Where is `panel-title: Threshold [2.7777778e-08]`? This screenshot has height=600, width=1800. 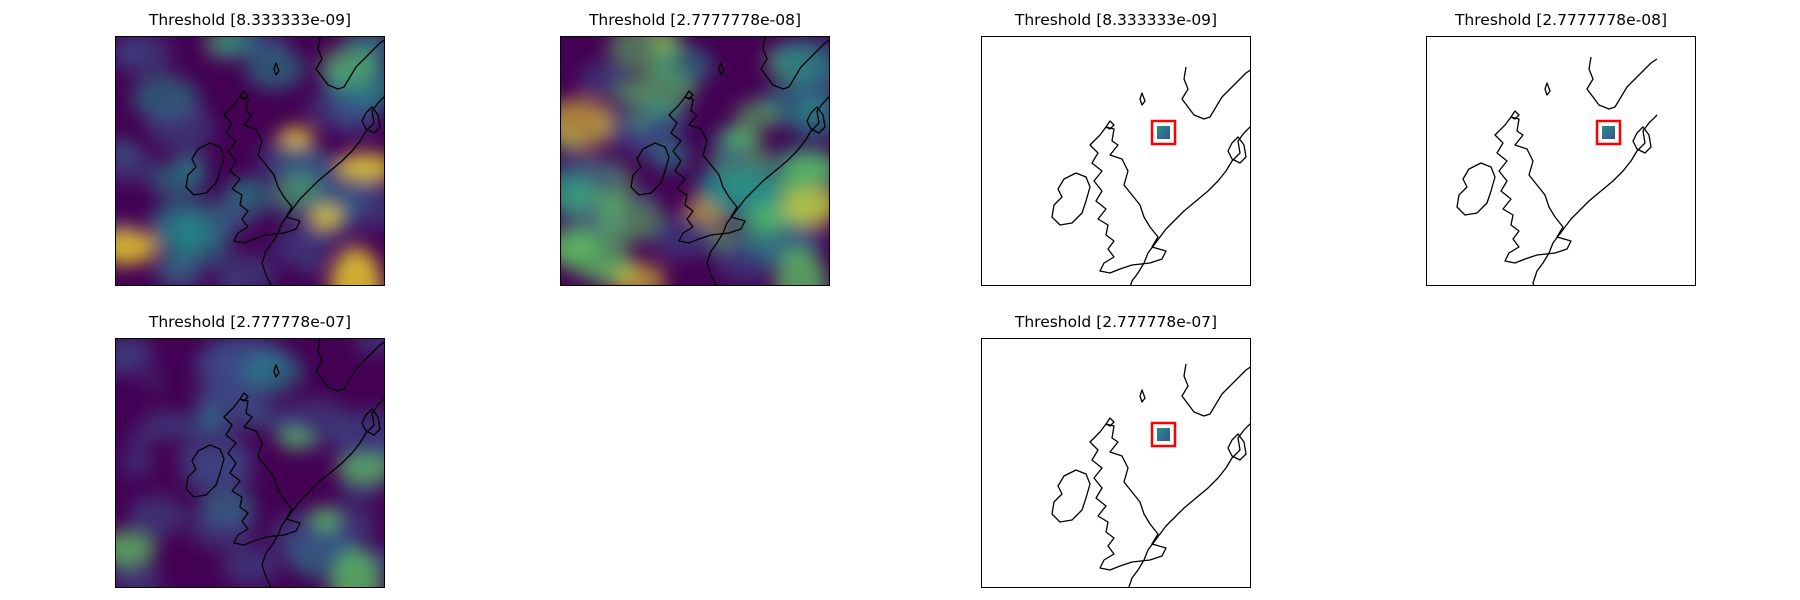 panel-title: Threshold [2.7777778e-08] is located at coordinates (1561, 20).